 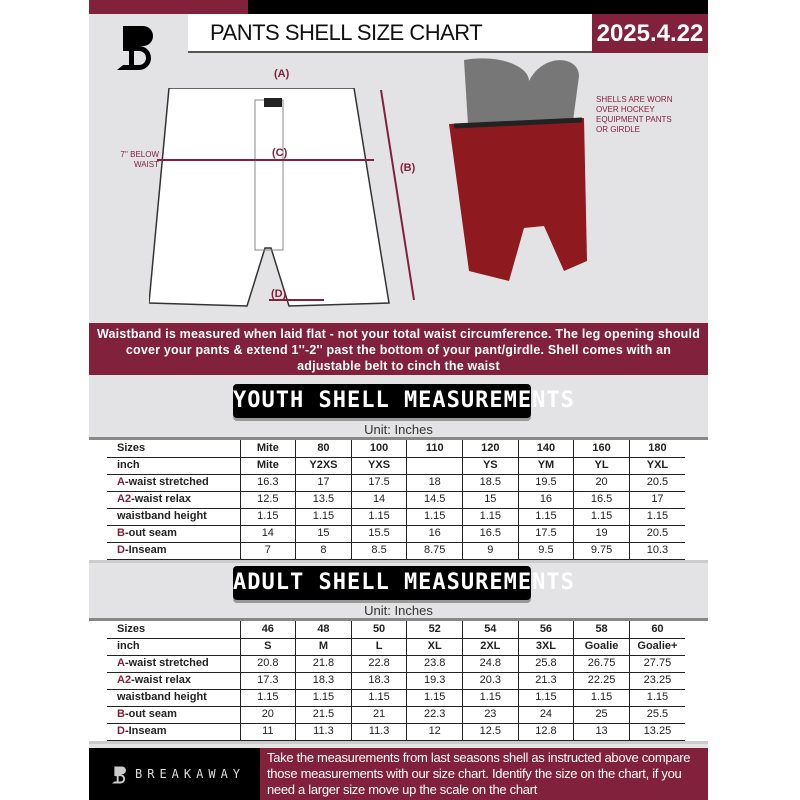 What do you see at coordinates (378, 715) in the screenshot?
I see `table-cell: 21` at bounding box center [378, 715].